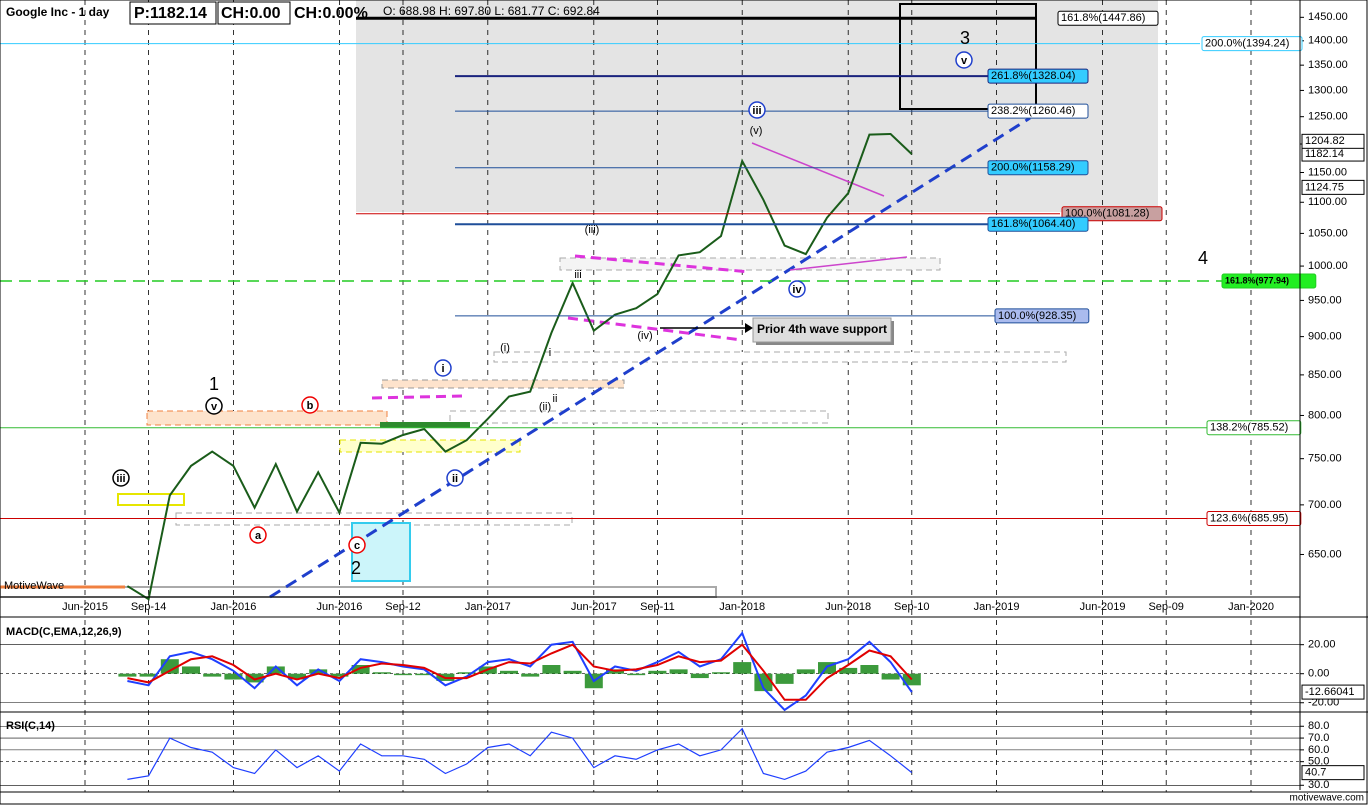 This screenshot has width=1368, height=805. What do you see at coordinates (657, 607) in the screenshot?
I see `x-tick-label: Sep-11` at bounding box center [657, 607].